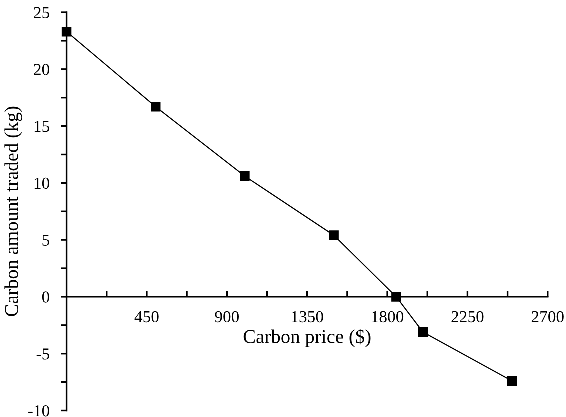 This screenshot has height=417, width=566. I want to click on y-tick-label: -10, so click(39, 411).